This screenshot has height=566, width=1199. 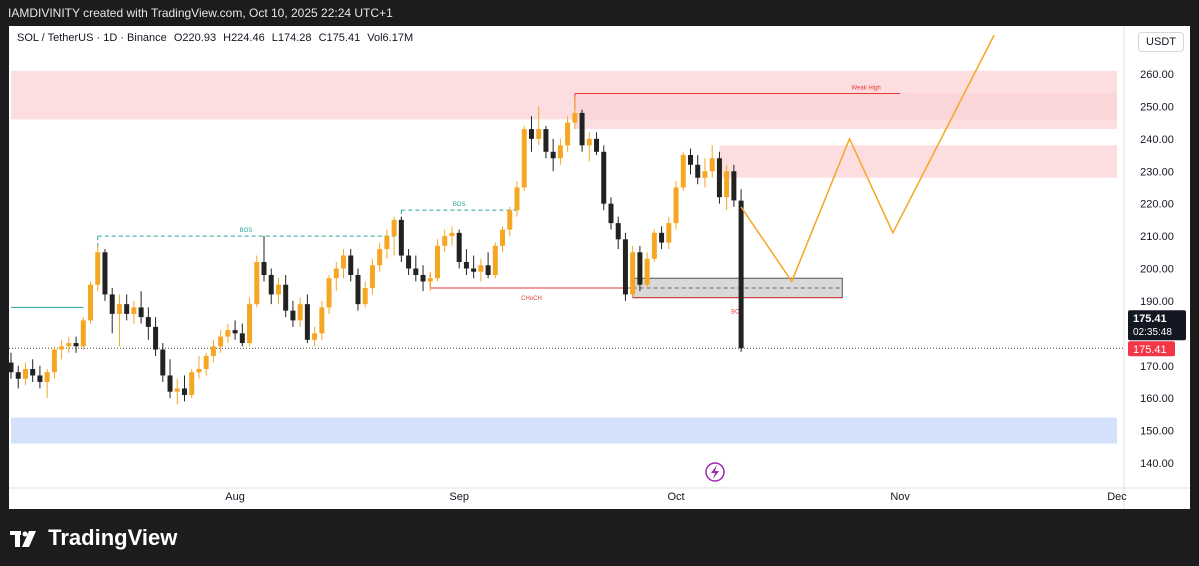 I want to click on currency-button: USDT, so click(x=1161, y=42).